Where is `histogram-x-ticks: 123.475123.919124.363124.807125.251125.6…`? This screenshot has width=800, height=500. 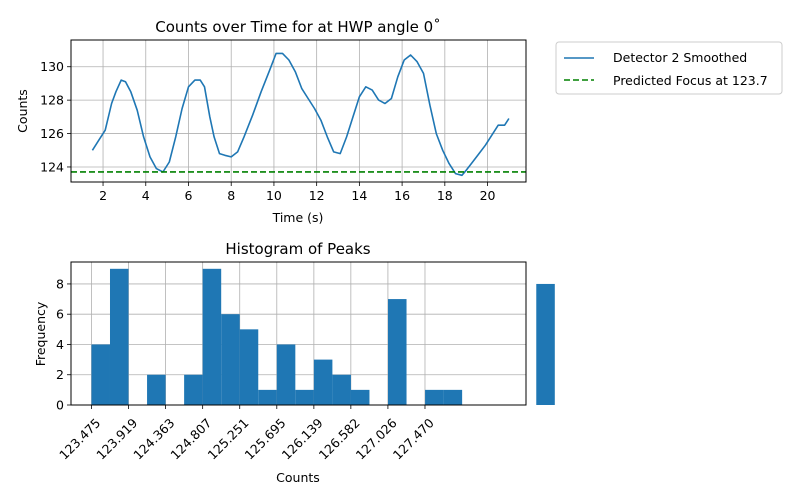
histogram-x-ticks: 123.475123.919124.363124.807125.251125.6… is located at coordinates (246, 433).